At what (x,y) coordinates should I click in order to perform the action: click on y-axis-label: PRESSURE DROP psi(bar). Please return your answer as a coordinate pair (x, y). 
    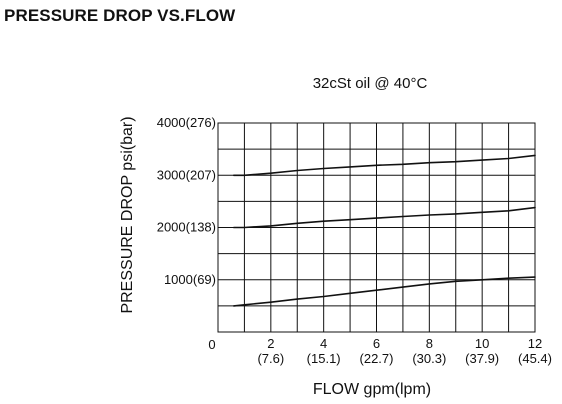
    Looking at the image, I should click on (127, 214).